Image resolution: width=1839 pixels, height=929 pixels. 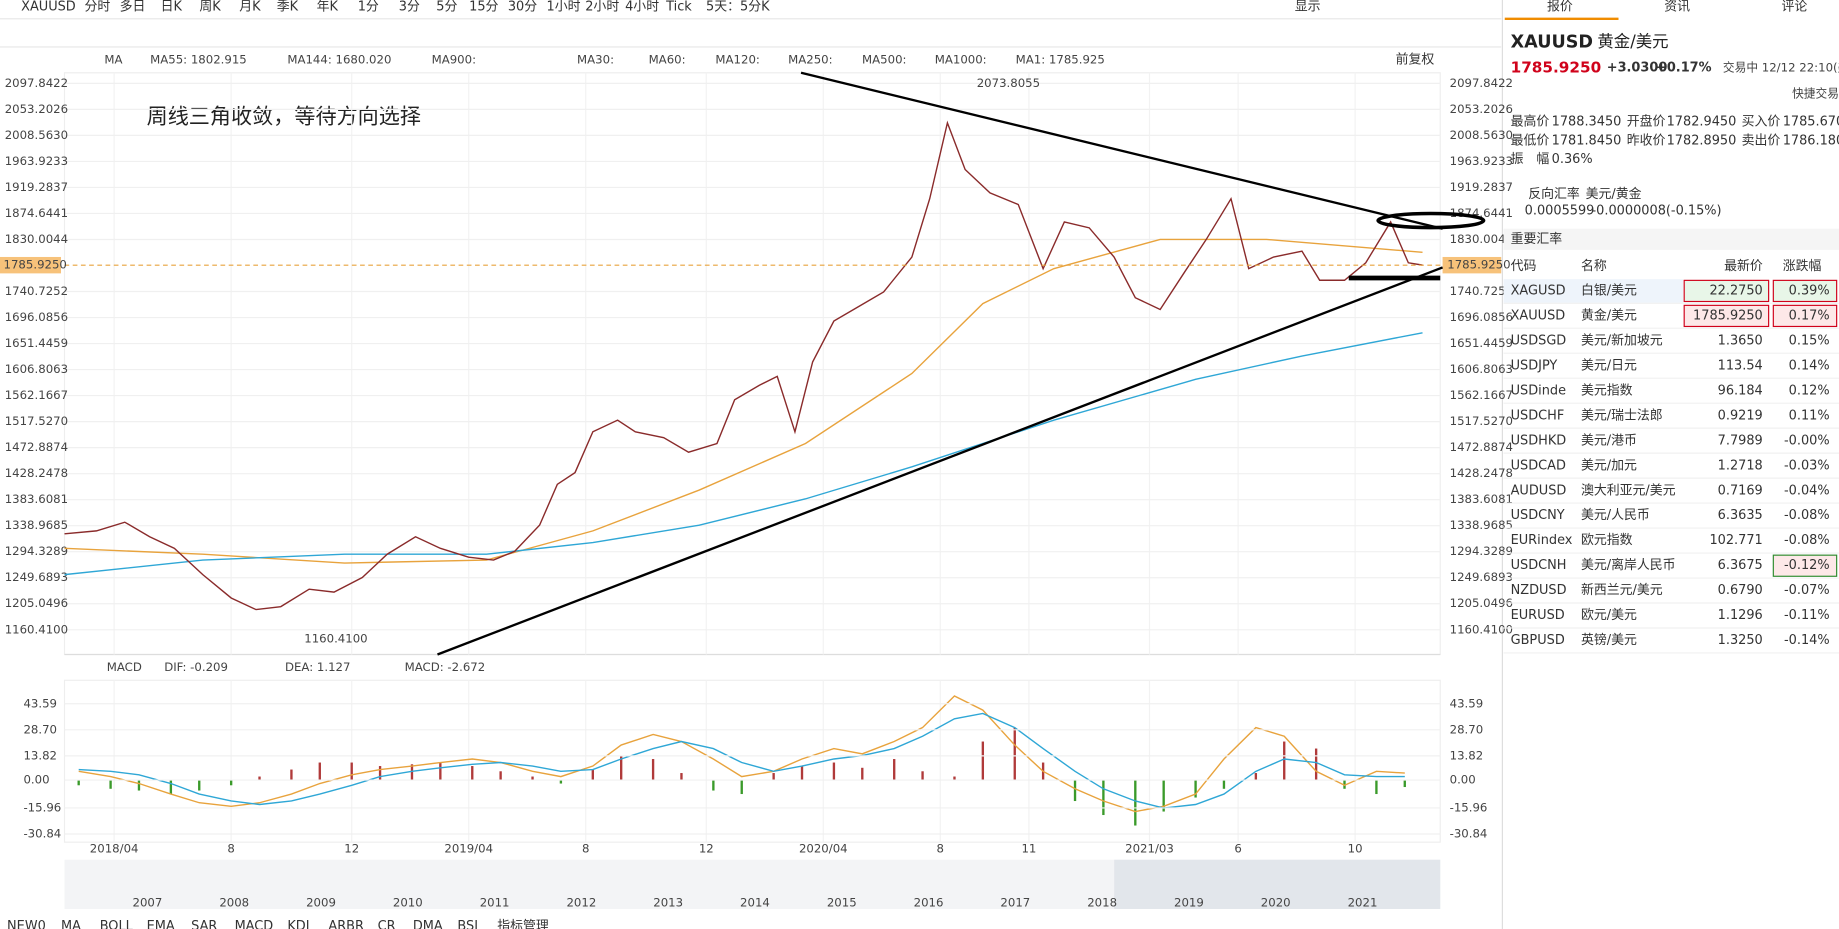 I want to click on annotation: 周线三角收敛，等待方向选择, so click(x=284, y=115).